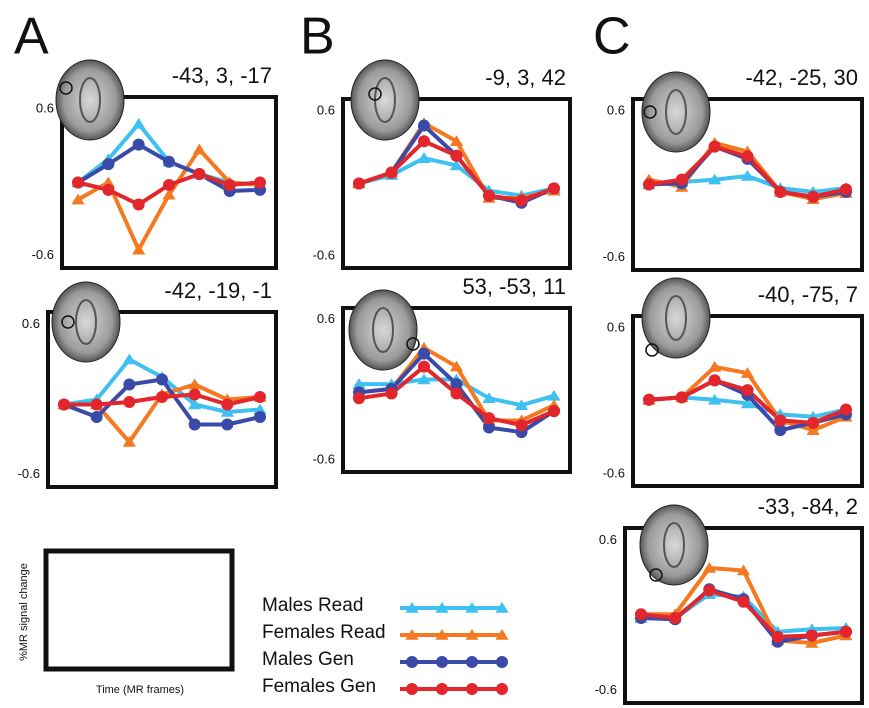  I want to click on example-axes-box, so click(139, 610).